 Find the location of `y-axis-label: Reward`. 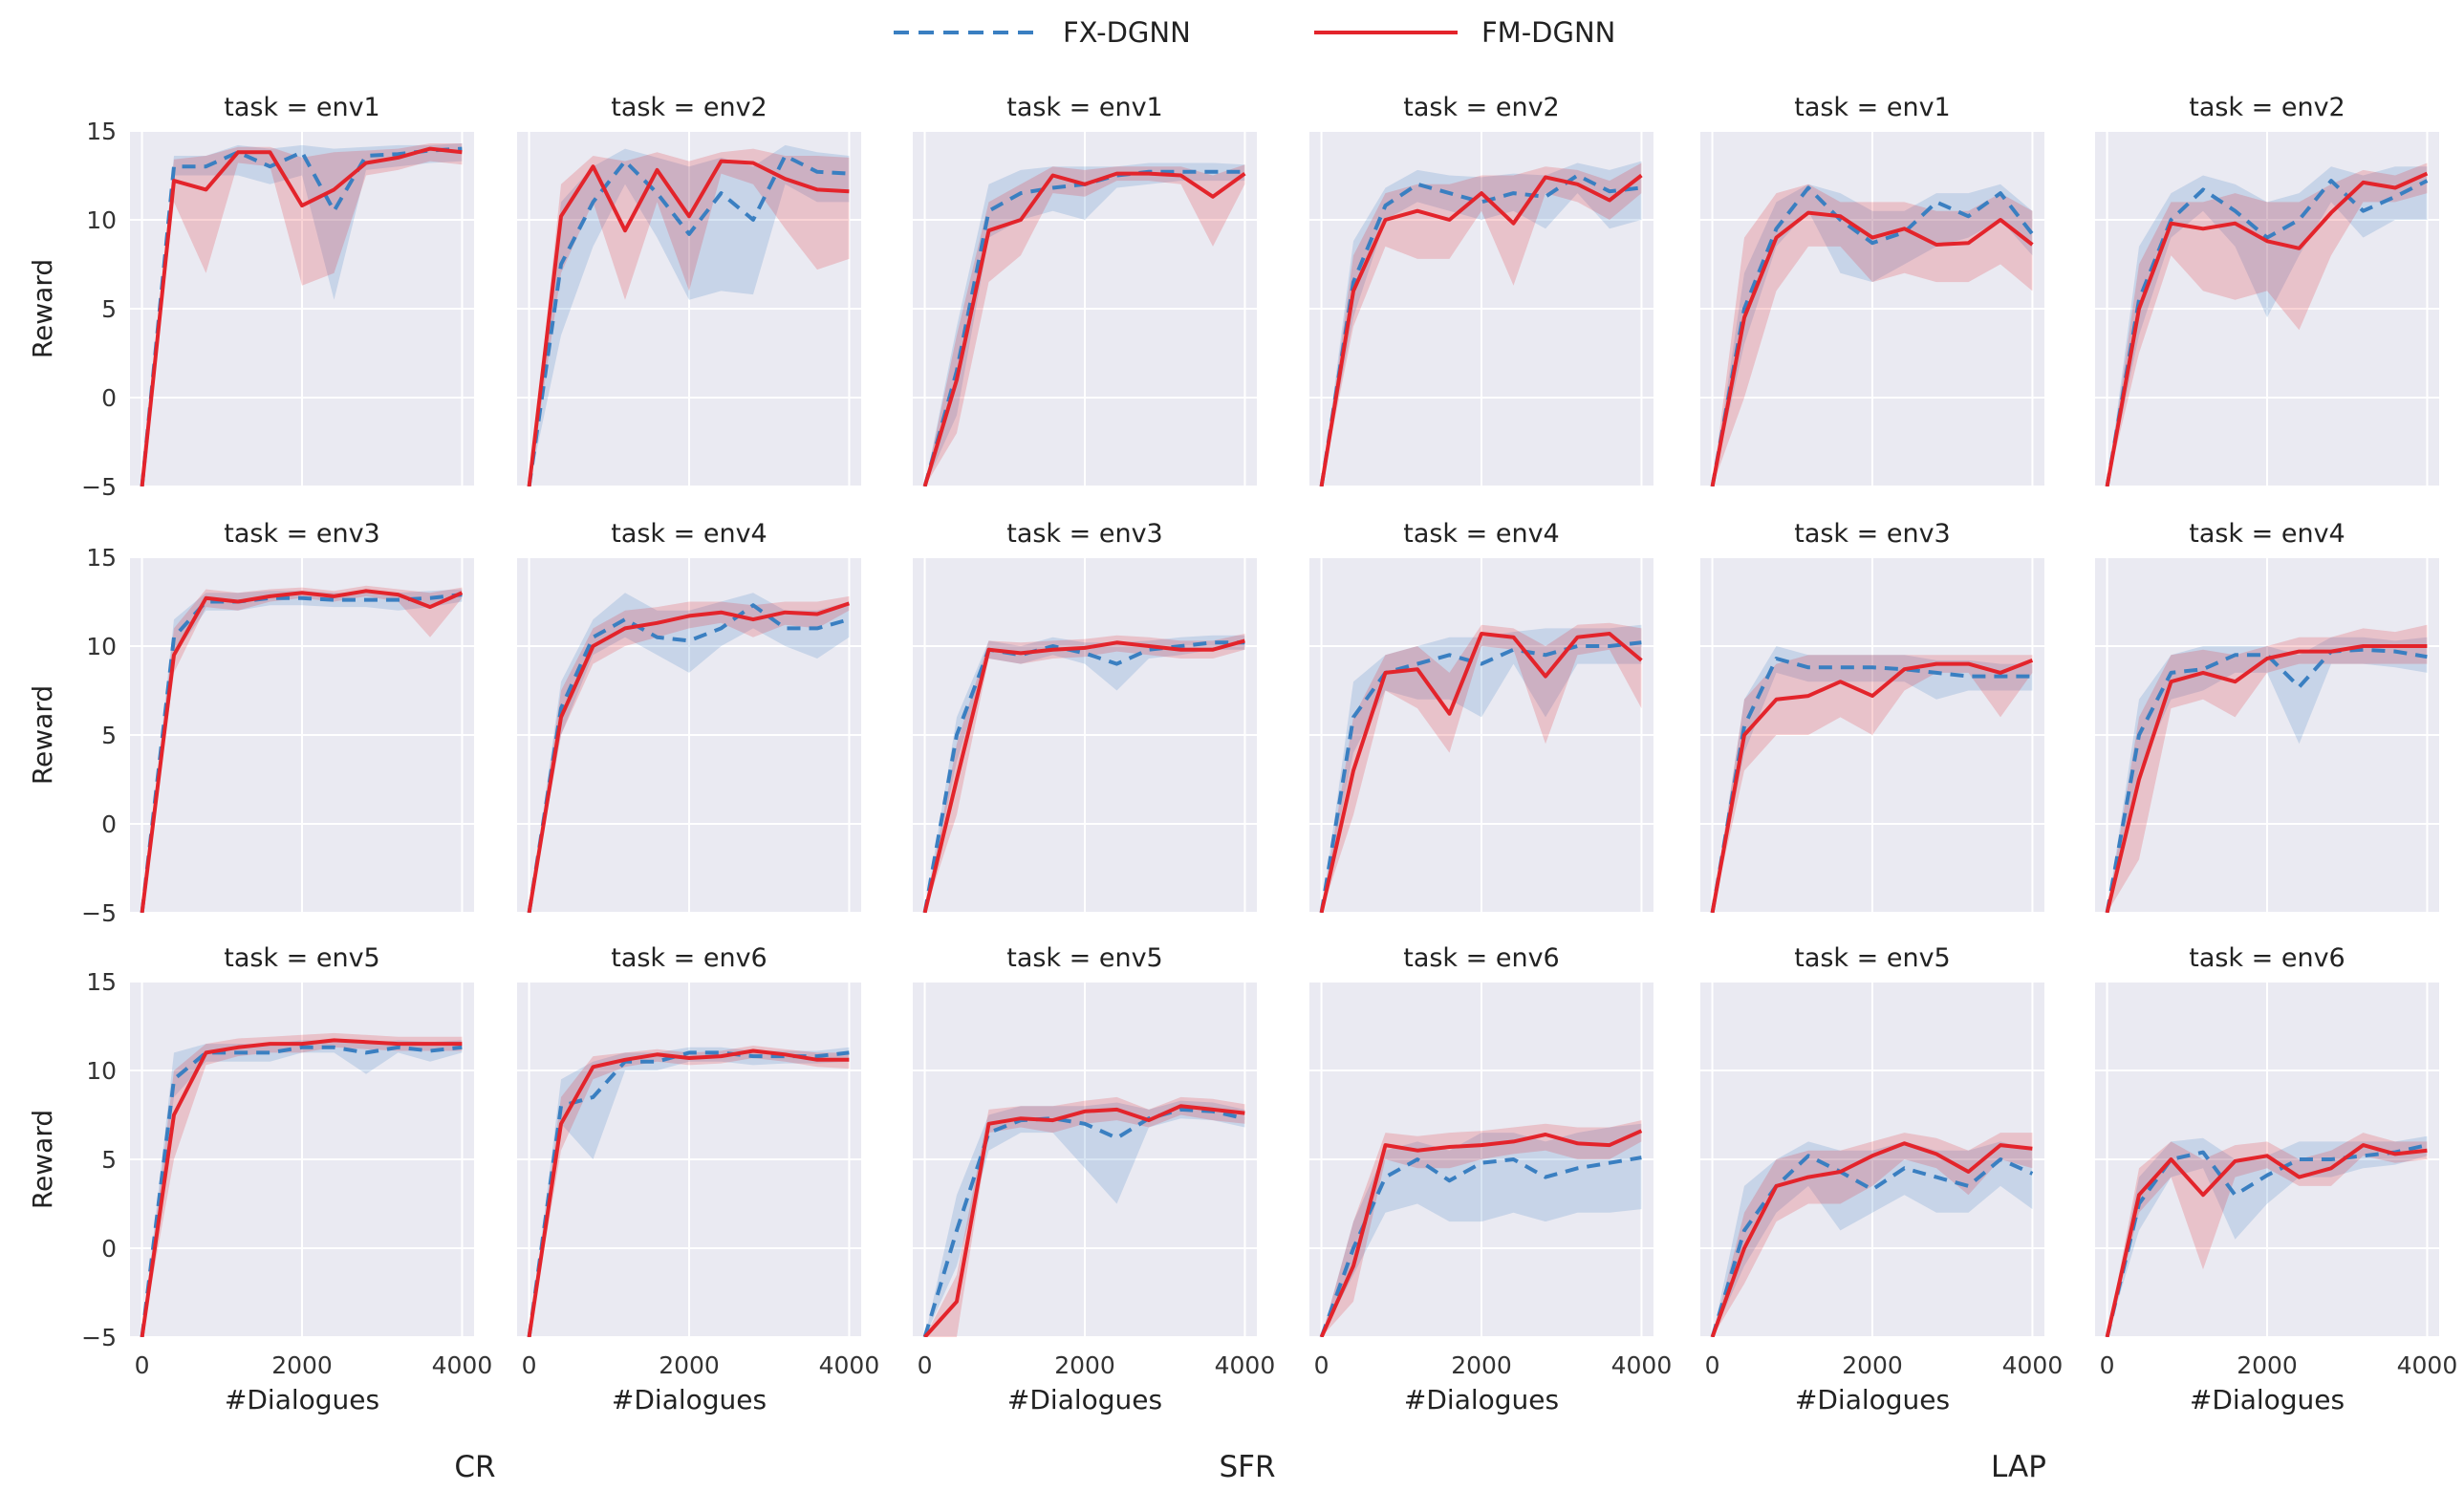

y-axis-label: Reward is located at coordinates (42, 308).